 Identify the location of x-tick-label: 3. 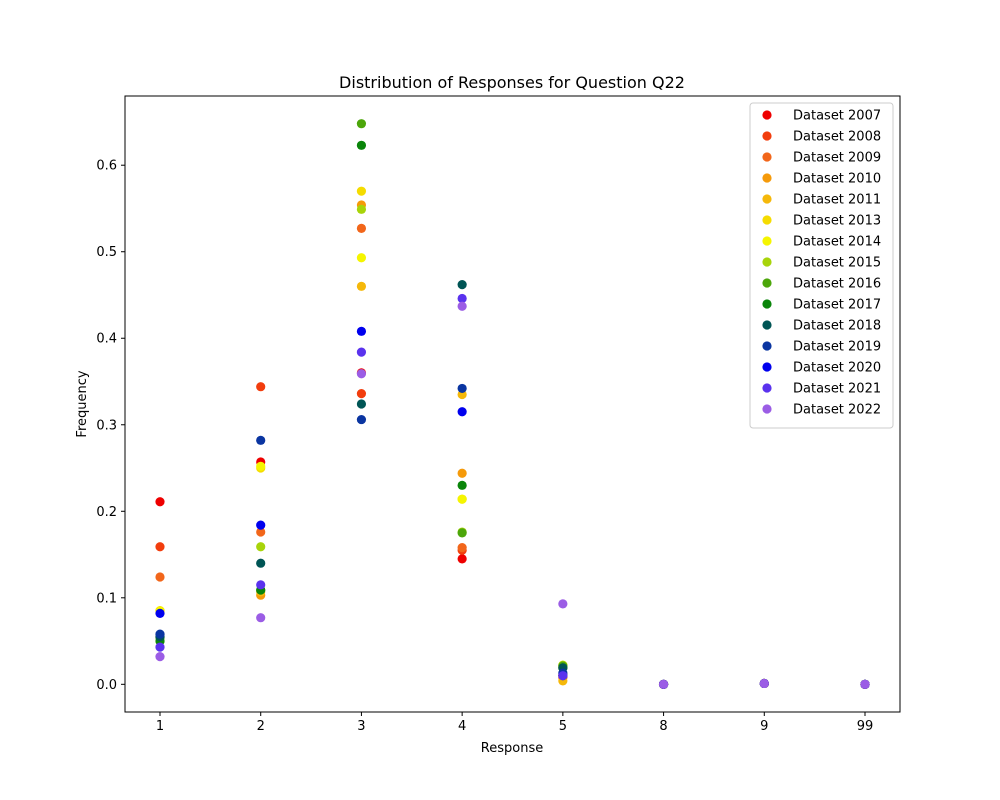
(361, 726).